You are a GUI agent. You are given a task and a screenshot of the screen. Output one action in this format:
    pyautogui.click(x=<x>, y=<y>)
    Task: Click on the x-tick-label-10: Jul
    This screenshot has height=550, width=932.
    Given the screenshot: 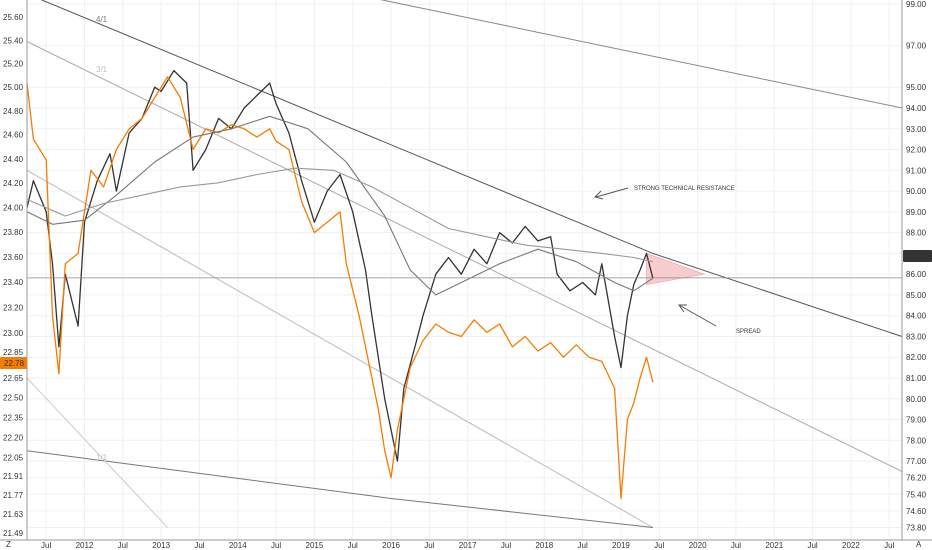 What is the action you would take?
    pyautogui.click(x=429, y=545)
    